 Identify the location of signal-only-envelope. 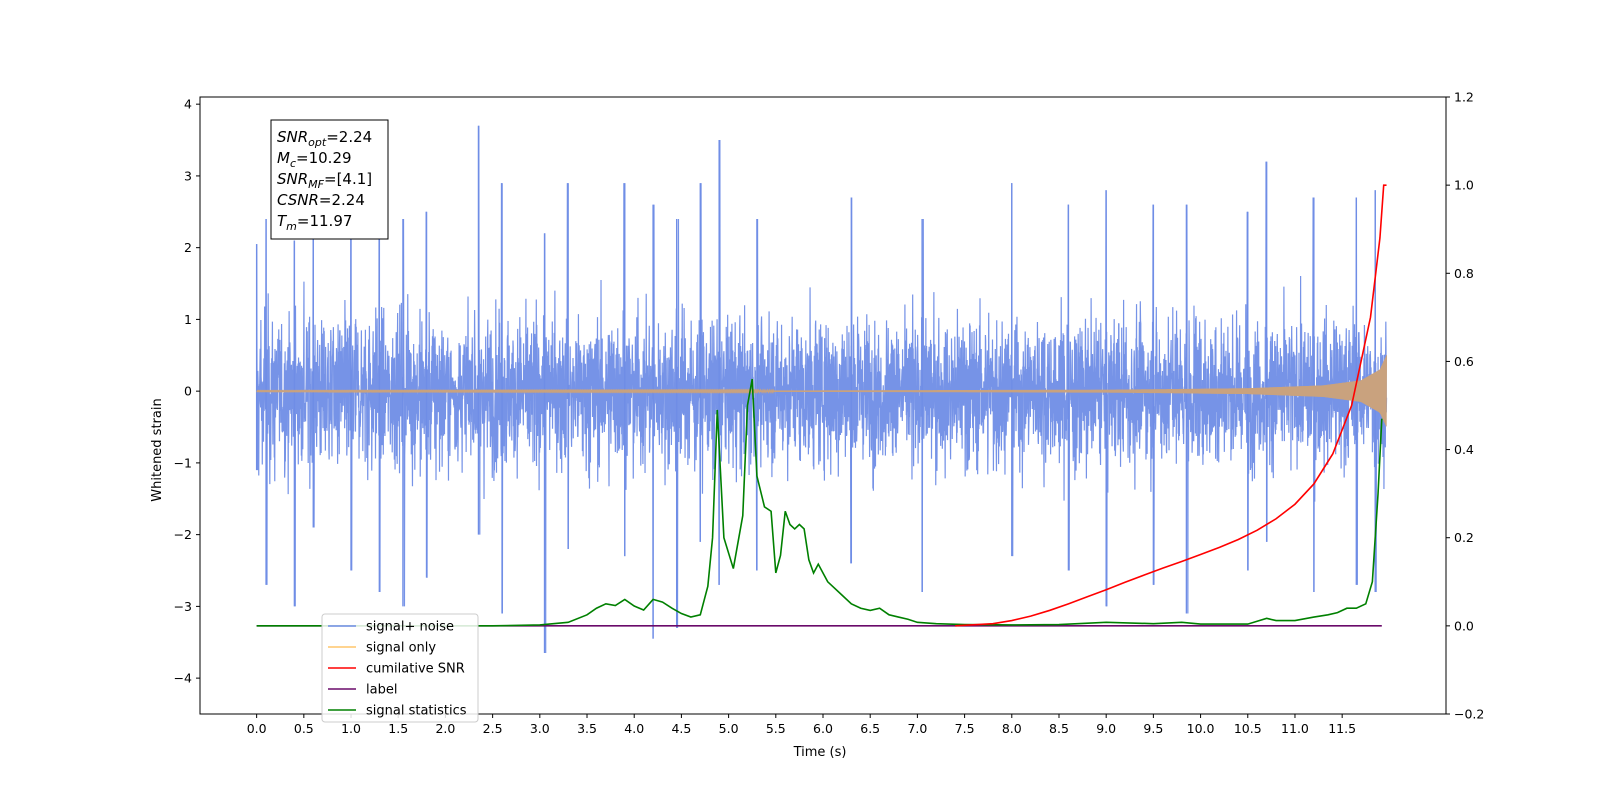
(1293, 392).